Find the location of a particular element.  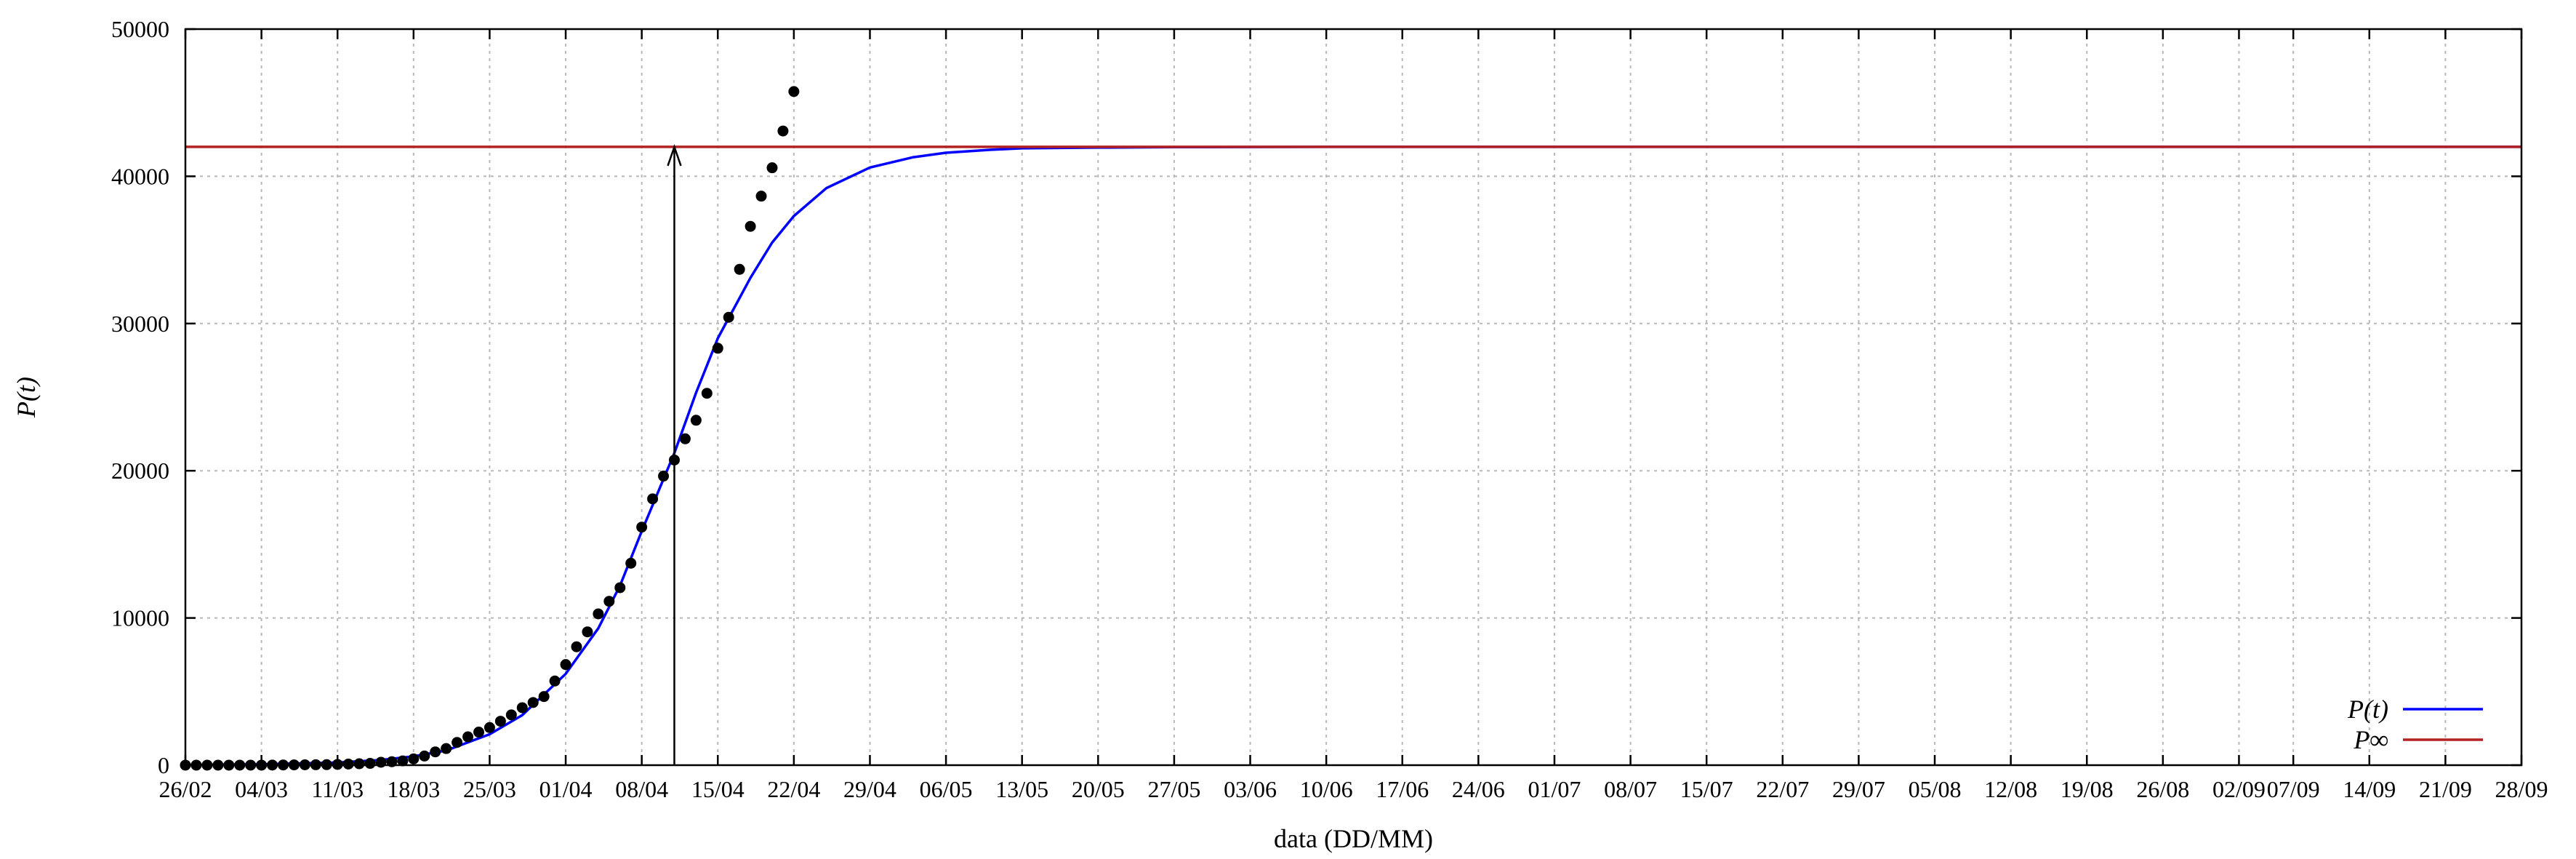

y-axis-title: P(t) is located at coordinates (26, 397).